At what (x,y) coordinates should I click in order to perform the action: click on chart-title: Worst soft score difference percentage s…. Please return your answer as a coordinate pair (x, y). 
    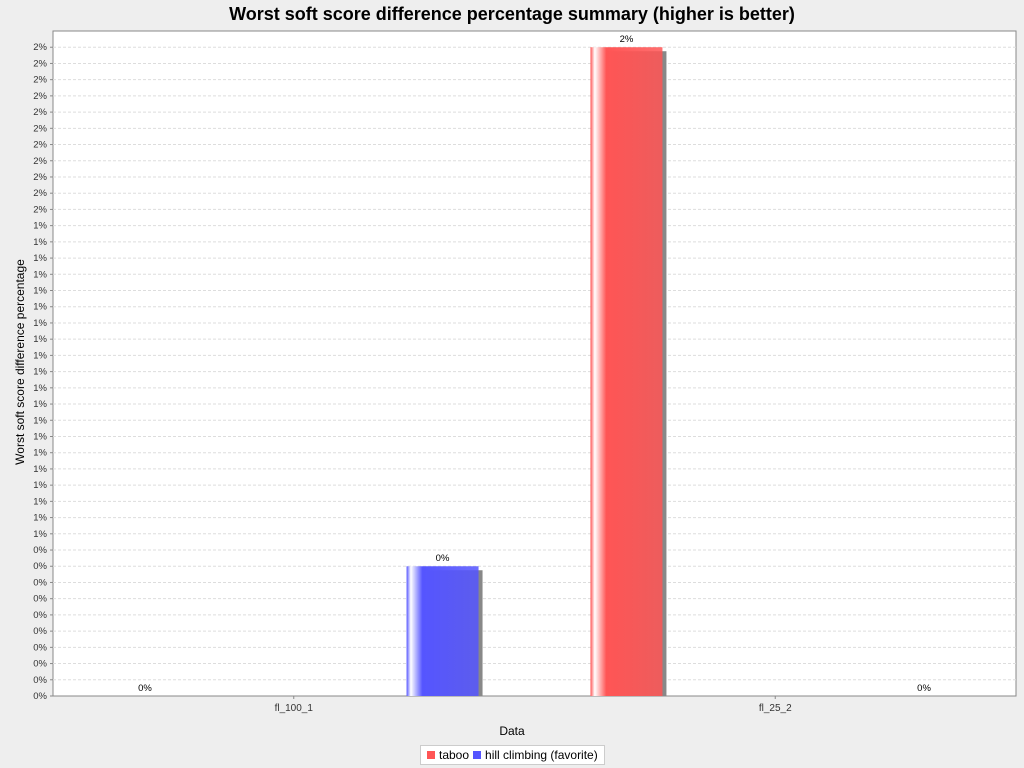
    Looking at the image, I should click on (512, 14).